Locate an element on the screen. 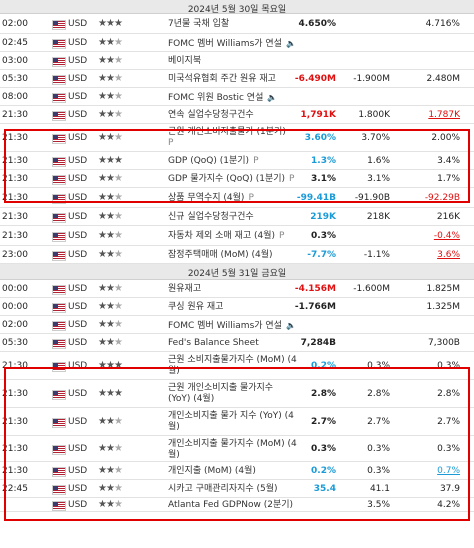 This screenshot has width=474, height=548. event-name: 신규 실업수당청구건수 is located at coordinates (211, 217).